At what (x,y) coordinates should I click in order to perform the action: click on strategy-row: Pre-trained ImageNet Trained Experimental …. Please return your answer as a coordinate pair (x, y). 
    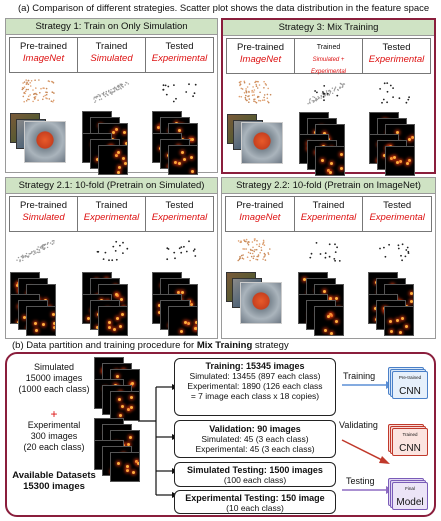
    Looking at the image, I should click on (328, 214).